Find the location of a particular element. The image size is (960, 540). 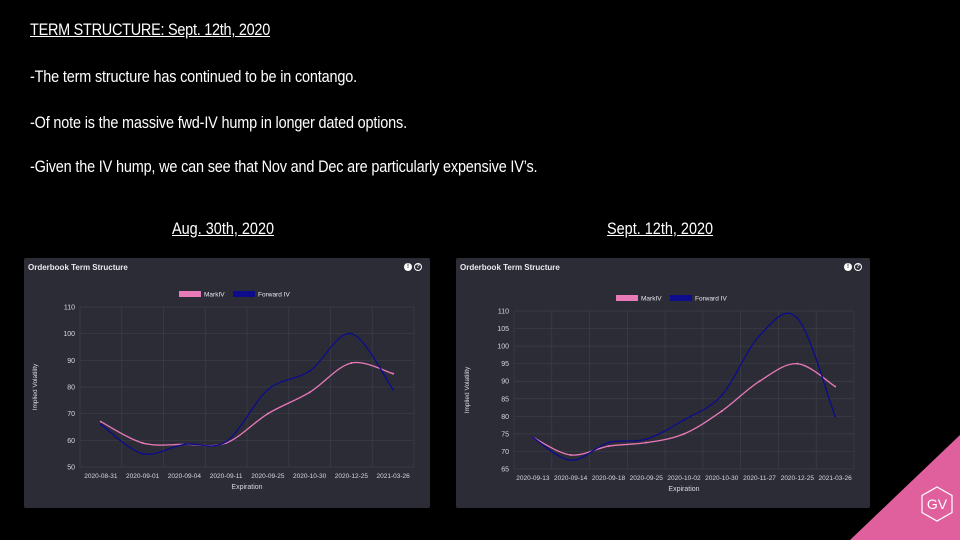

y-tick-label: 75 is located at coordinates (505, 434).